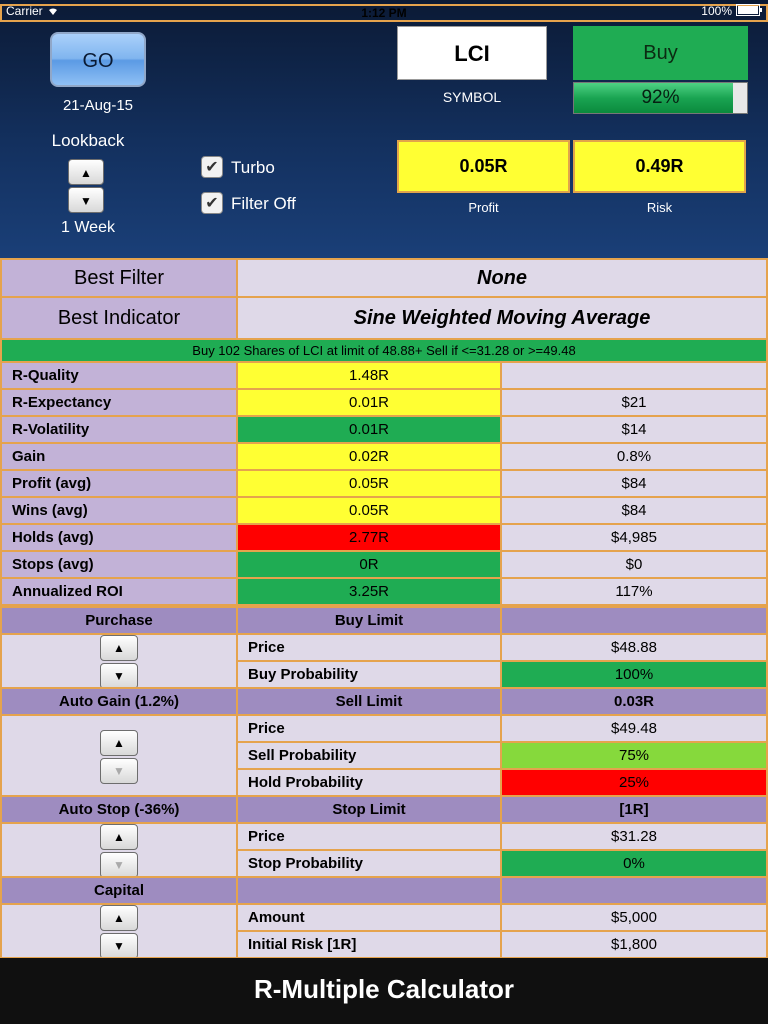 The width and height of the screenshot is (768, 1024). I want to click on stop-up-button: ▲, so click(119, 837).